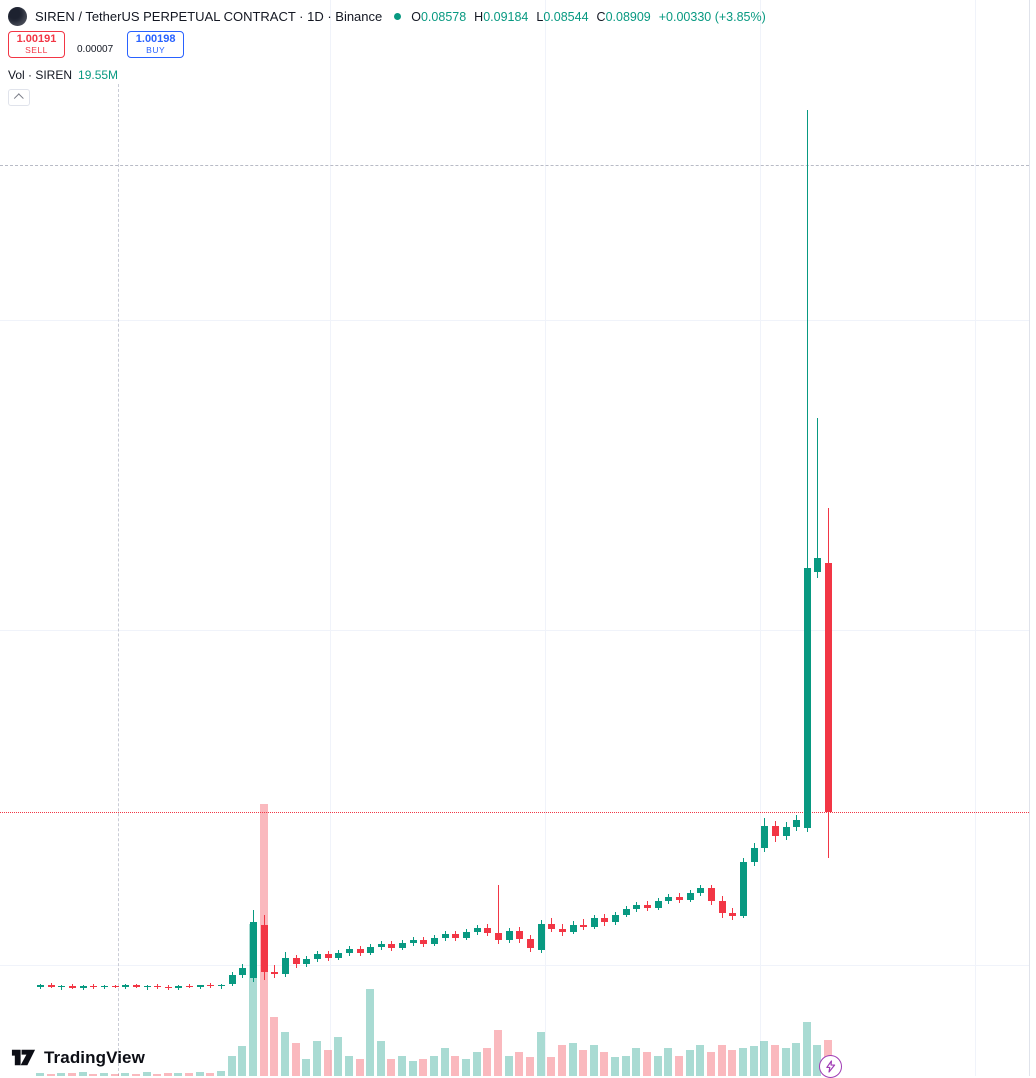  Describe the element at coordinates (19, 97) in the screenshot. I see `collapse-pane-button` at that location.